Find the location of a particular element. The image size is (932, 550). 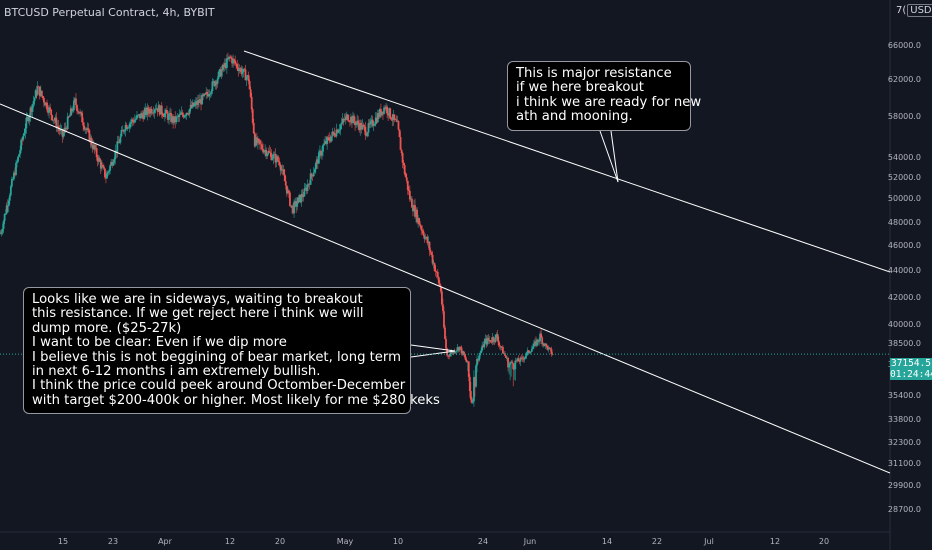

currency-badge: USD is located at coordinates (919, 10).